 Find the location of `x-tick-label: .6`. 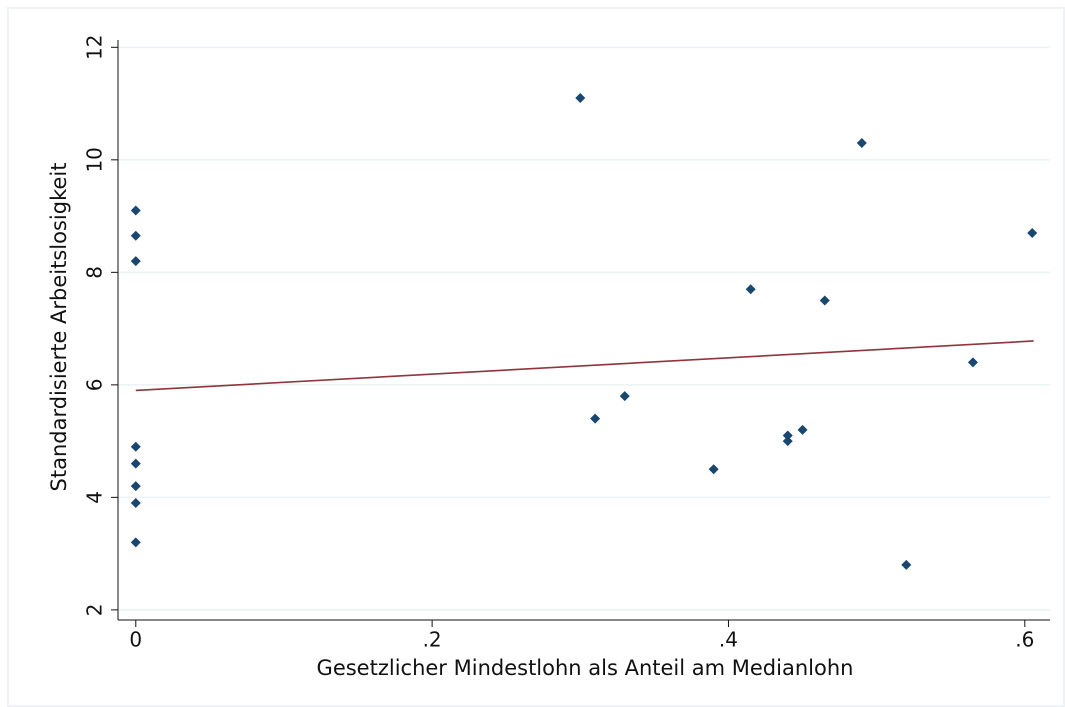

x-tick-label: .6 is located at coordinates (1024, 640).